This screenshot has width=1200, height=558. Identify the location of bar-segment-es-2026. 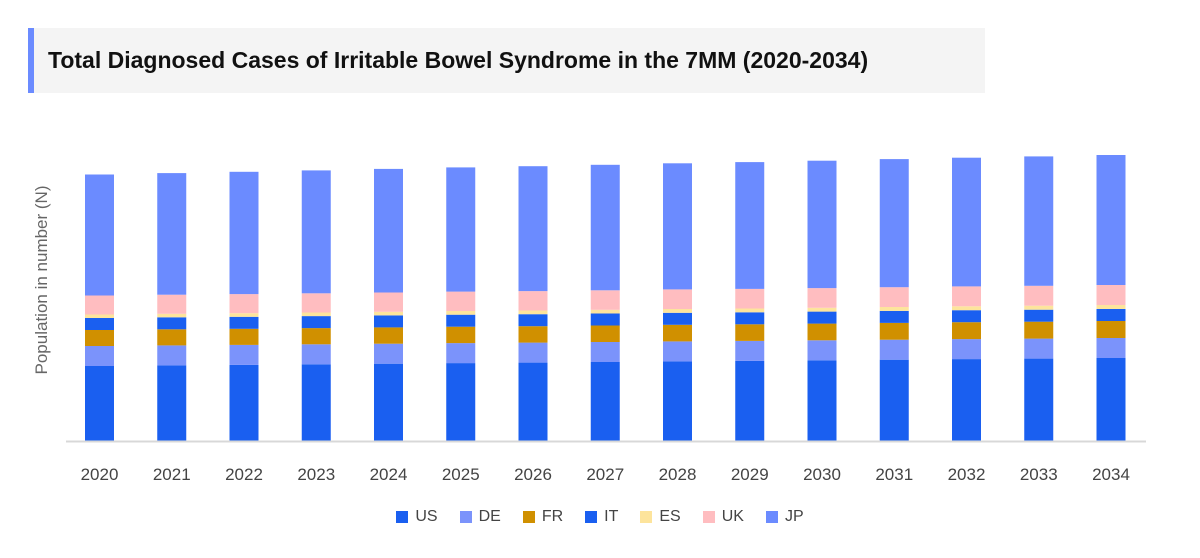
(533, 312).